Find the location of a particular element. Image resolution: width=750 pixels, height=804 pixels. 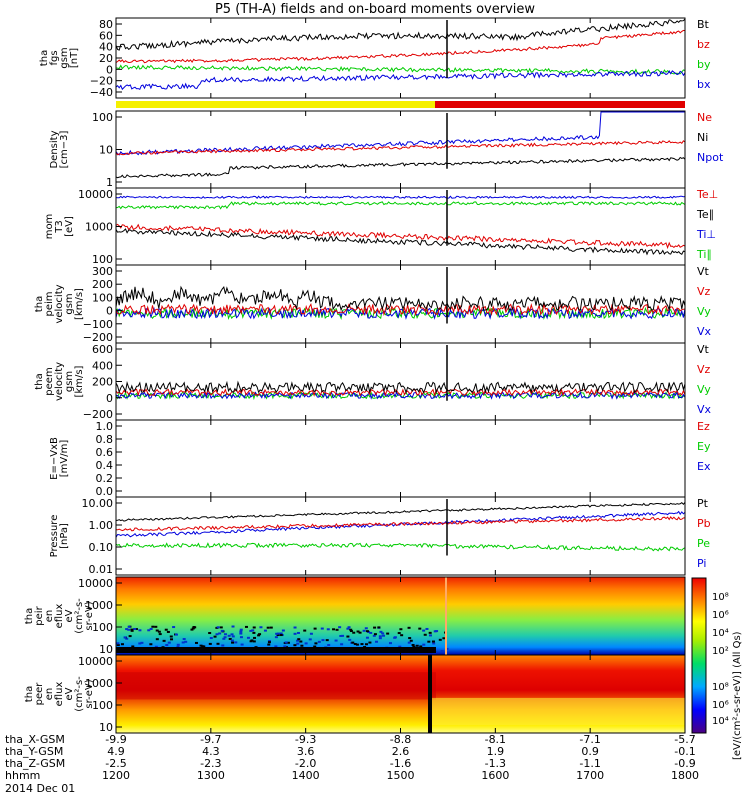

series-line-black is located at coordinates (400, 34).